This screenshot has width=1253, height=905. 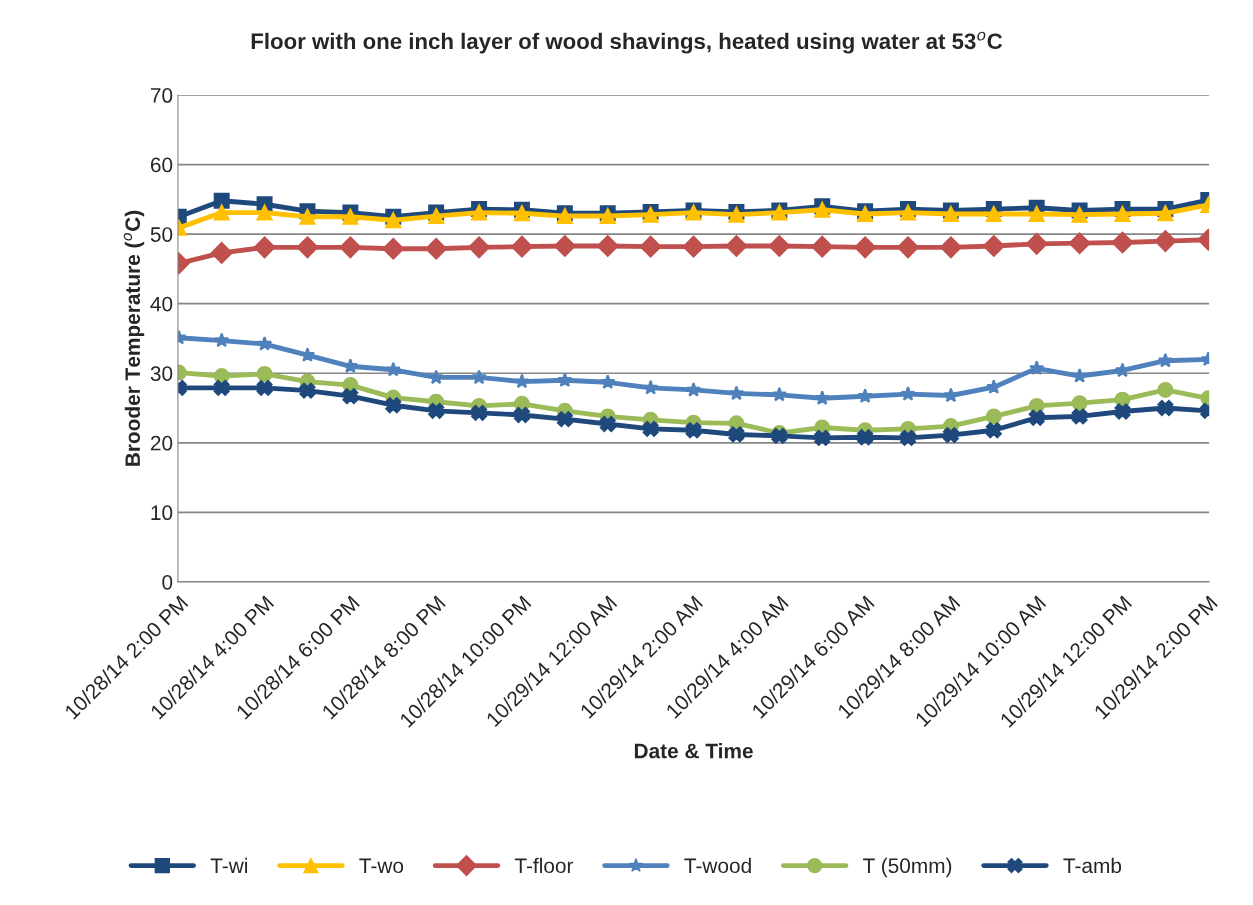 I want to click on legend-label: T-wood, so click(x=717, y=865).